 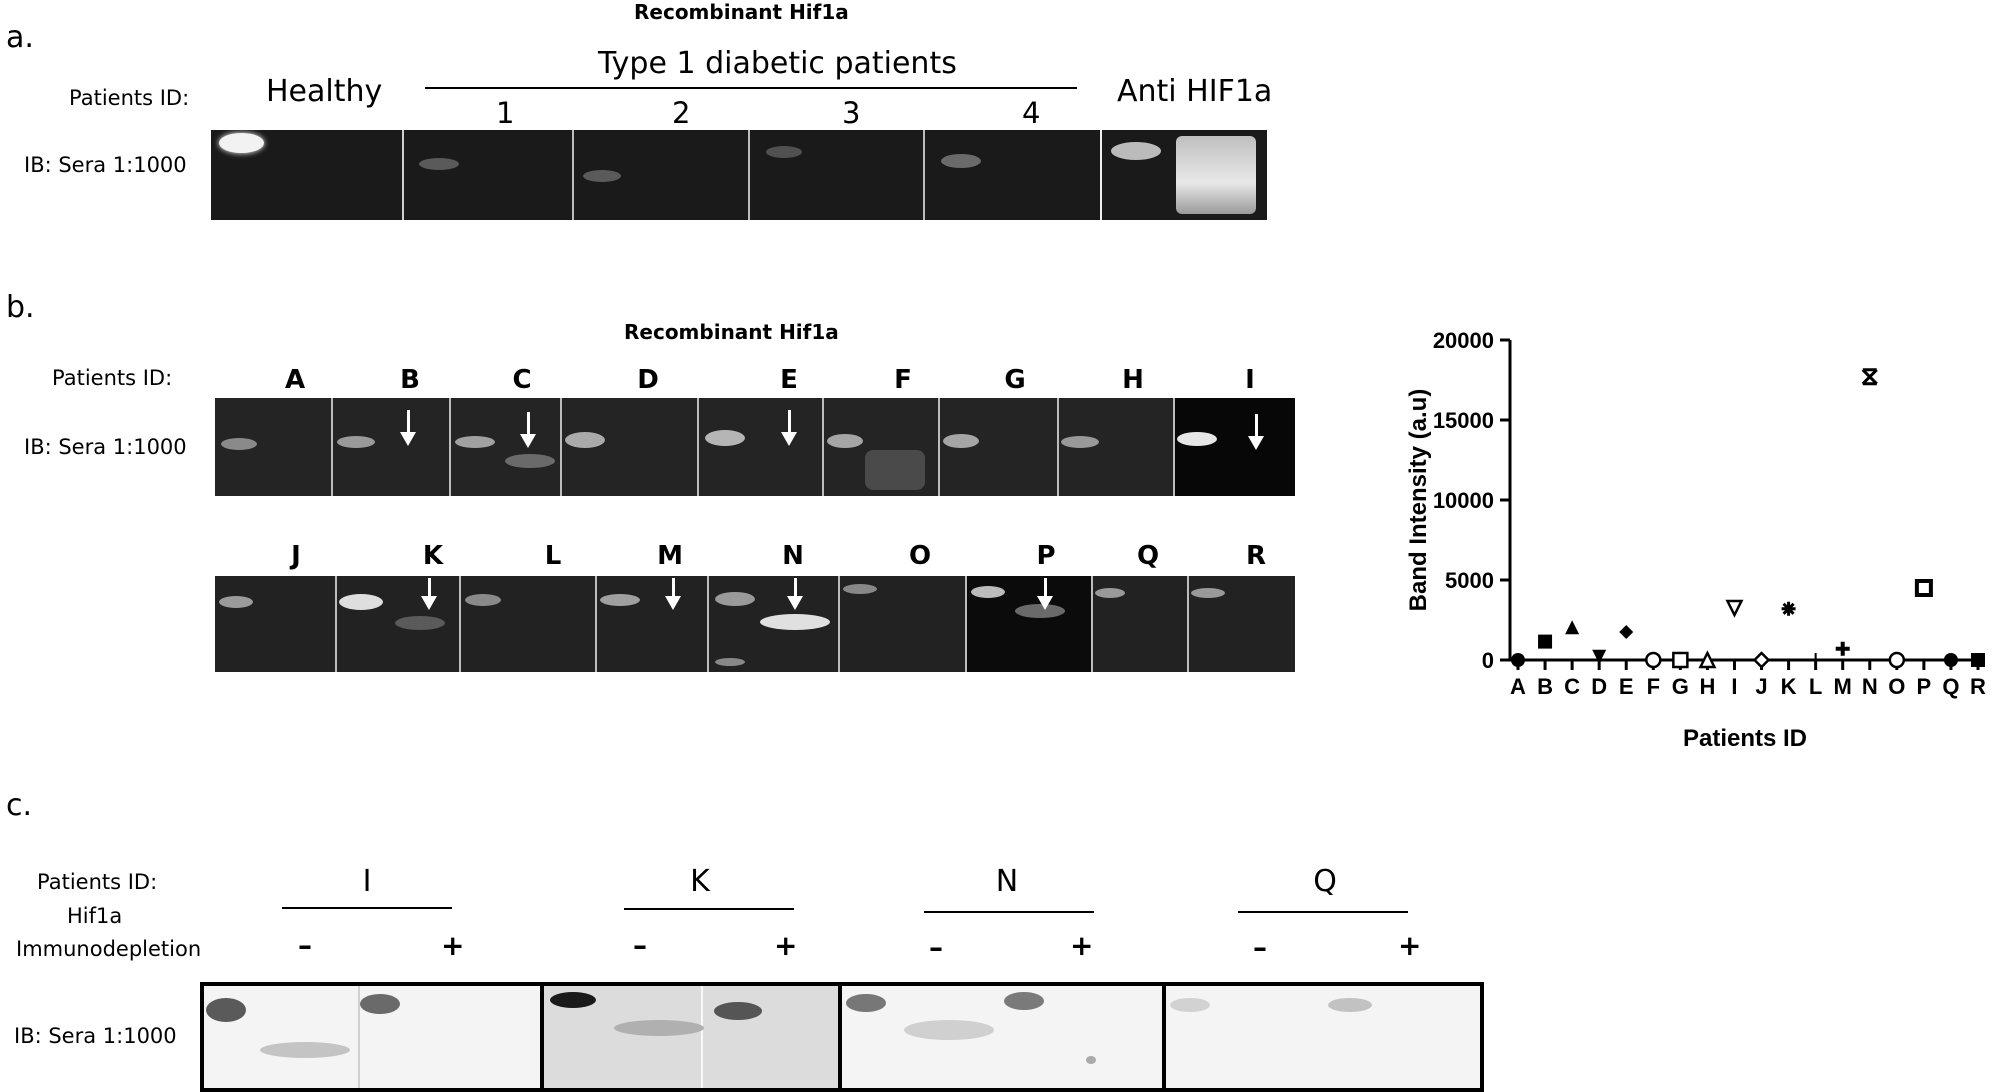 What do you see at coordinates (681, 113) in the screenshot?
I see `lane-number: 2` at bounding box center [681, 113].